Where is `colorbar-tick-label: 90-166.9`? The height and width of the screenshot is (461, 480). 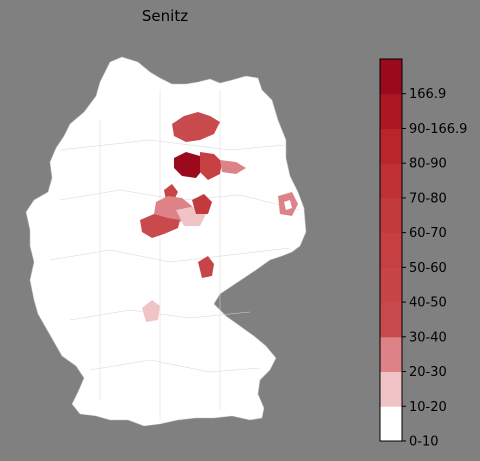
colorbar-tick-label: 90-166.9 is located at coordinates (438, 129).